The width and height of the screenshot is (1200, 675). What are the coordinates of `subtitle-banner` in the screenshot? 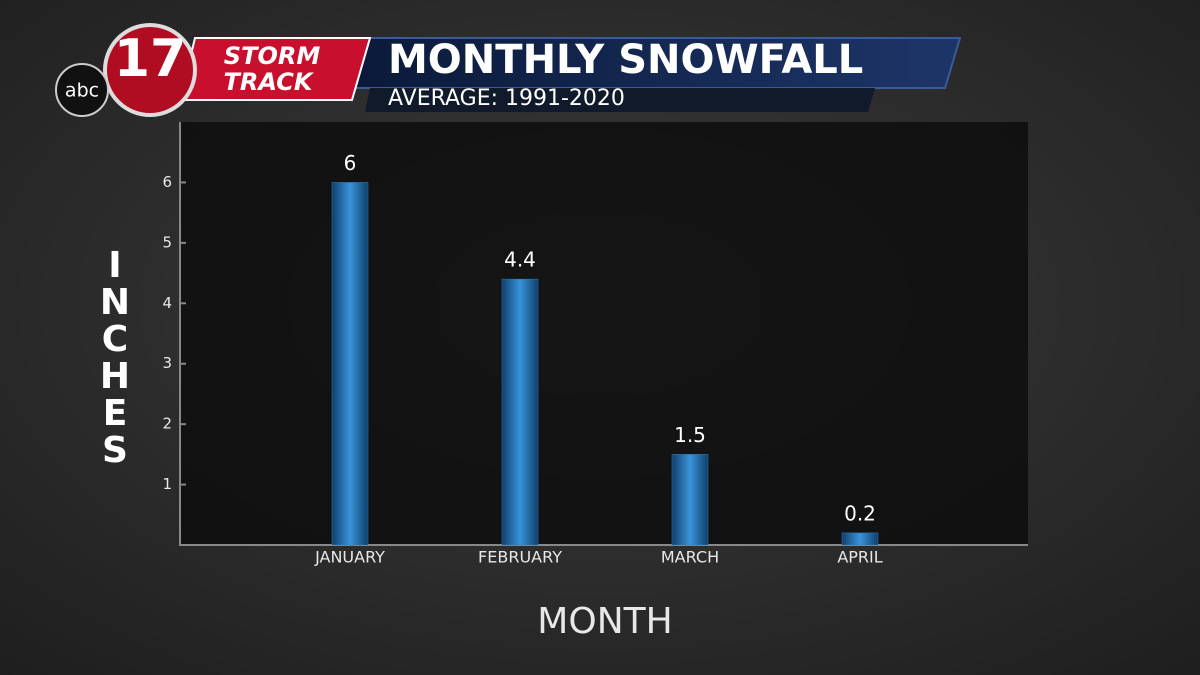 It's located at (620, 100).